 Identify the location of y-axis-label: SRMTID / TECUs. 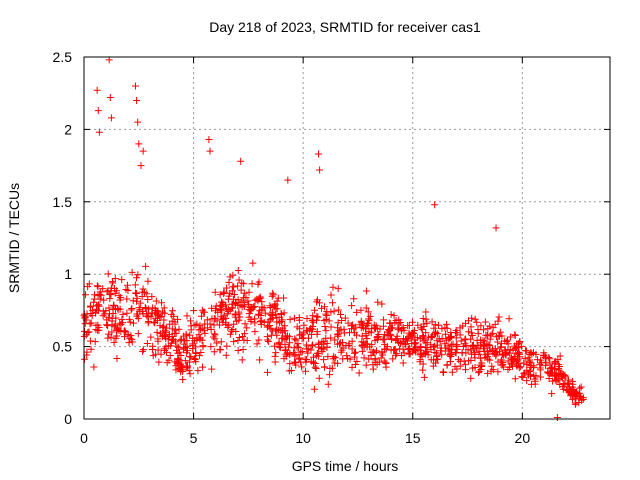
(14, 238).